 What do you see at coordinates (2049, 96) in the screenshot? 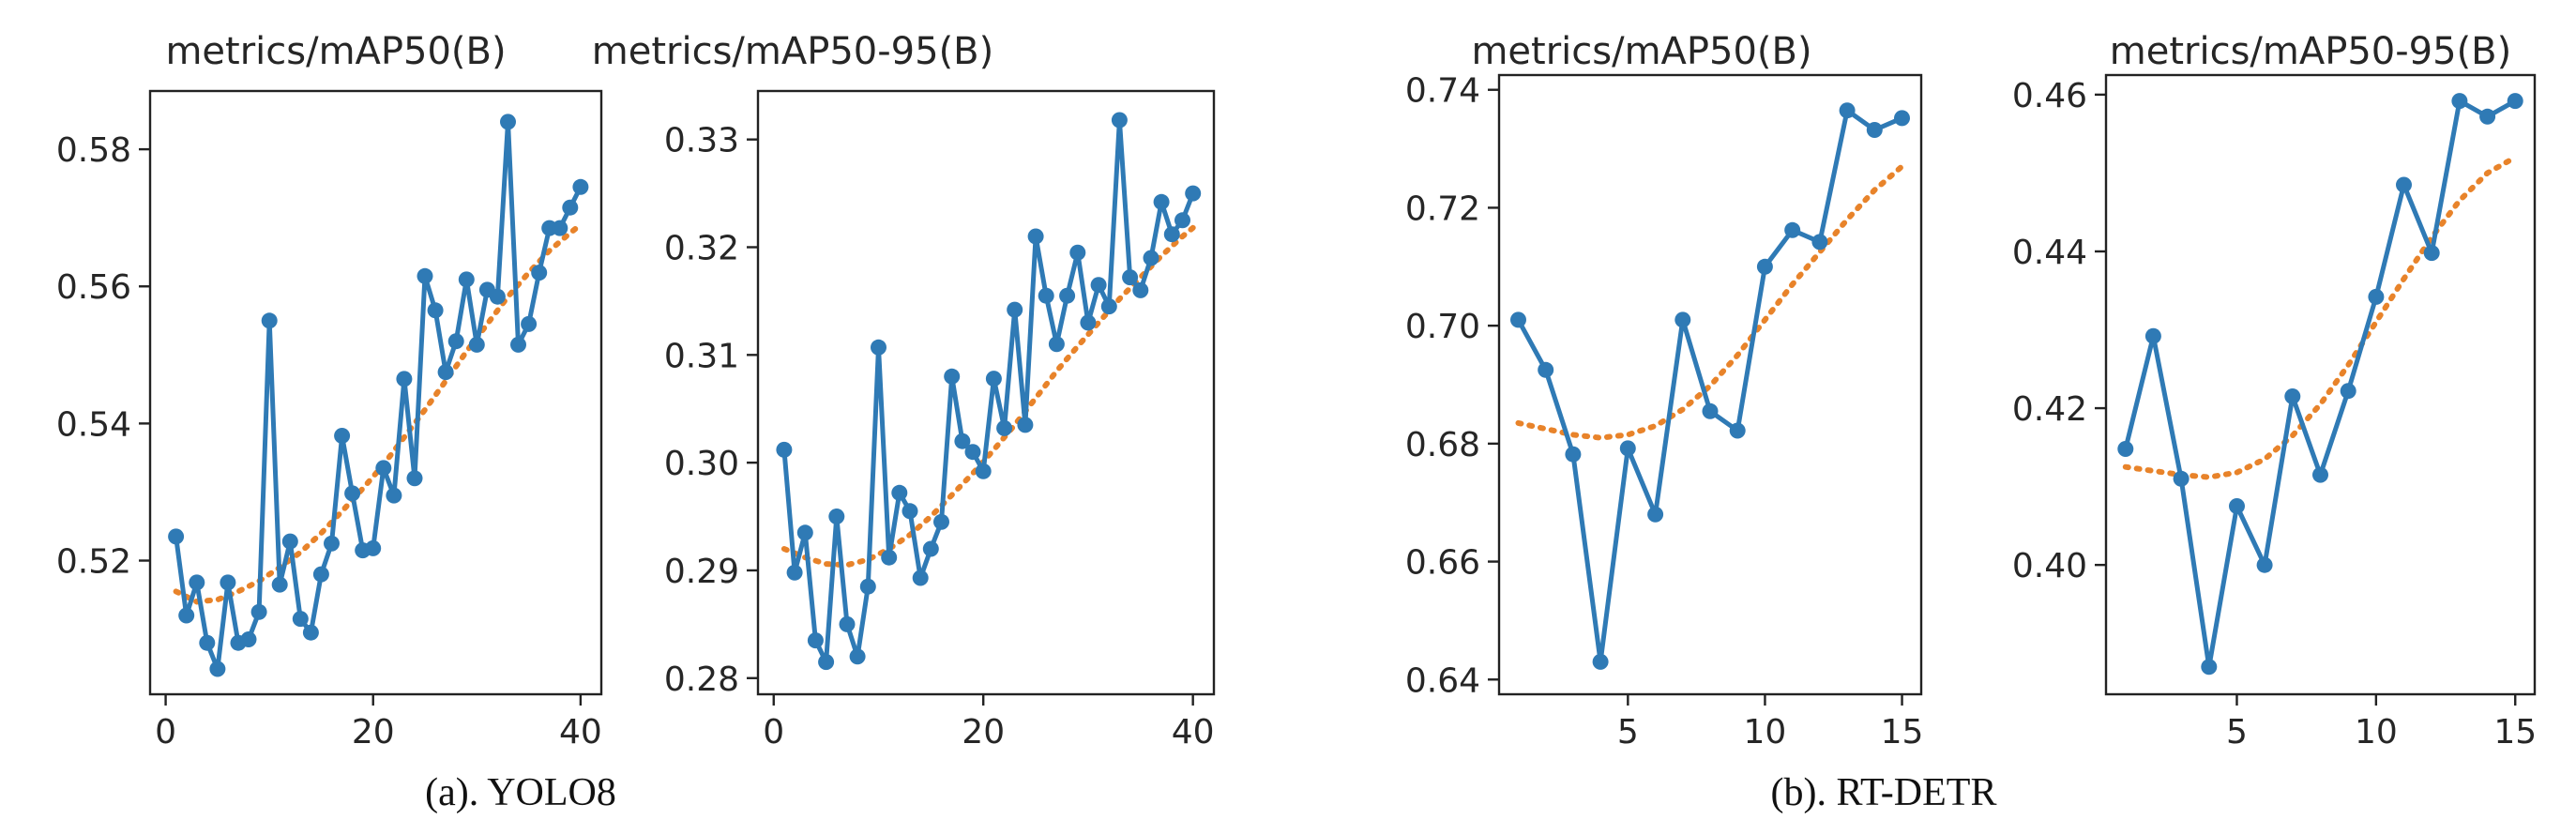
I see `y-tick-label: 0.46` at bounding box center [2049, 96].